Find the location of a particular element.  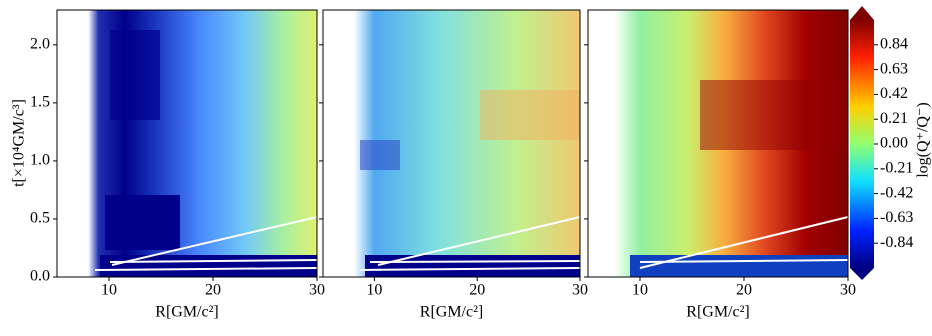

colorbar-body is located at coordinates (862, 144).